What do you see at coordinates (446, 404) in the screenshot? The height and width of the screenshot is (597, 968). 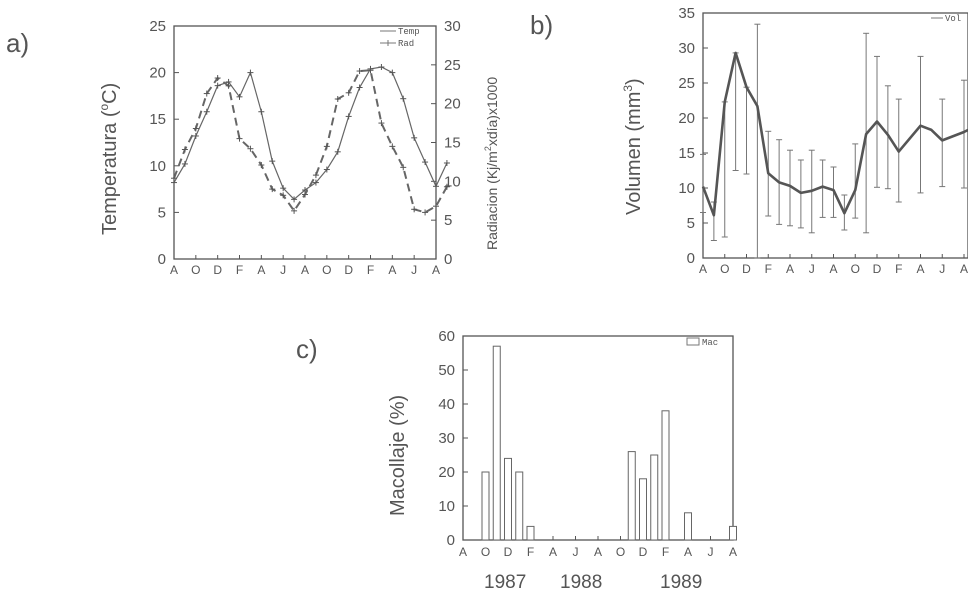 I see `y-tick-label: 40` at bounding box center [446, 404].